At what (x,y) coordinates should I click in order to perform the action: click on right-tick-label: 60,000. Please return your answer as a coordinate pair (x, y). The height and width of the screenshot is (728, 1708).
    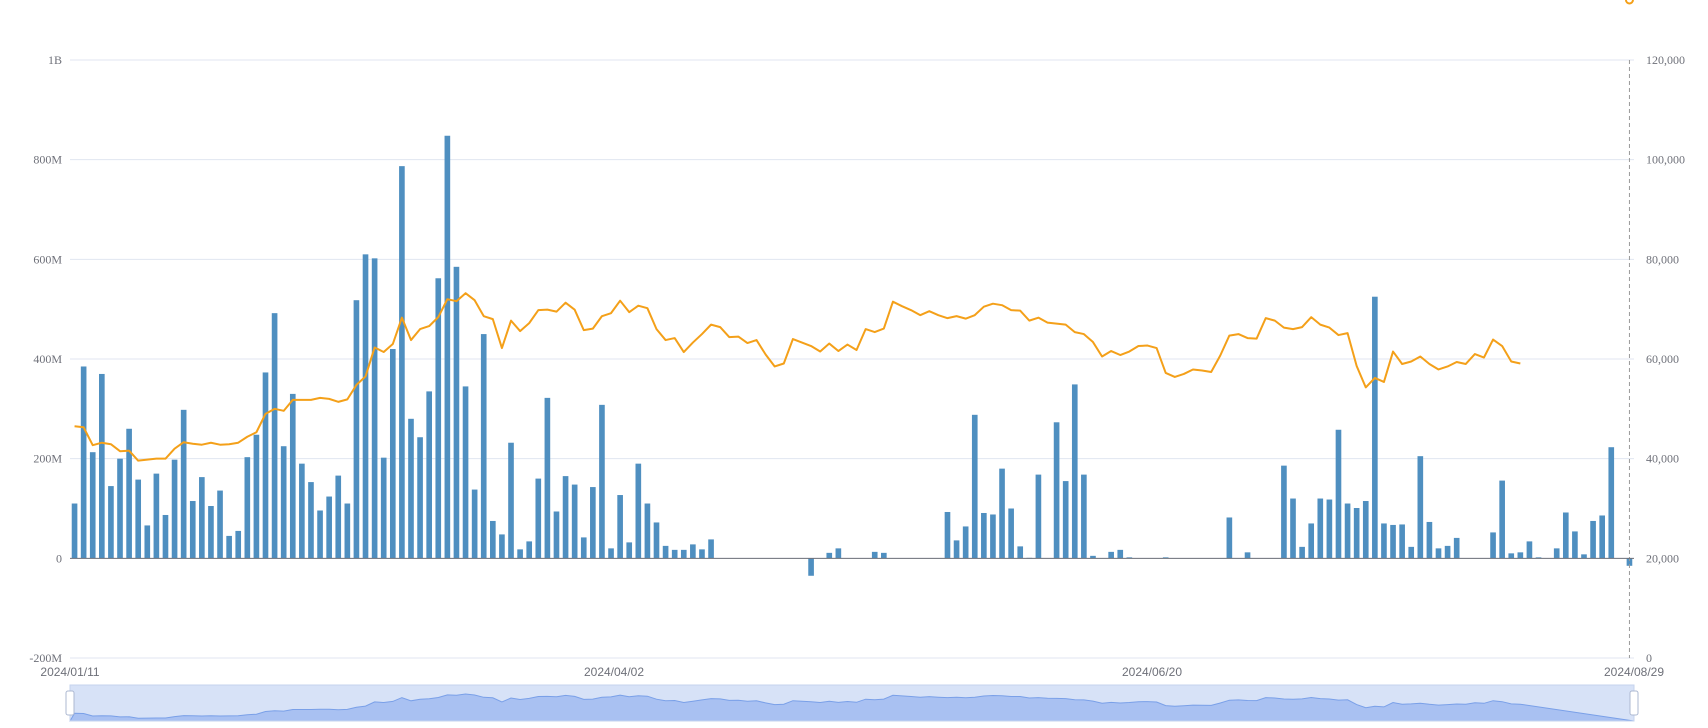
    Looking at the image, I should click on (1662, 359).